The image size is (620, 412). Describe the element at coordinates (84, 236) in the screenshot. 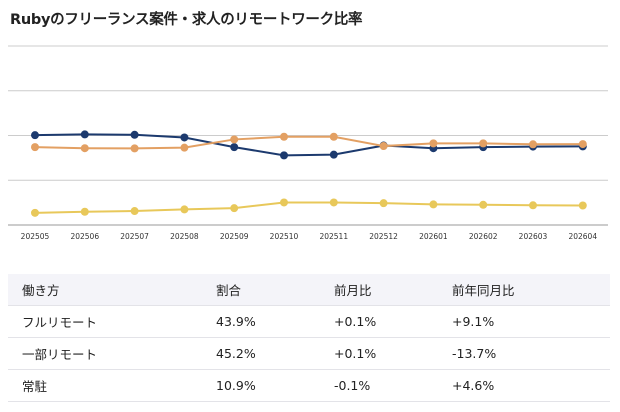

I see `x-tick-label: 202506` at that location.